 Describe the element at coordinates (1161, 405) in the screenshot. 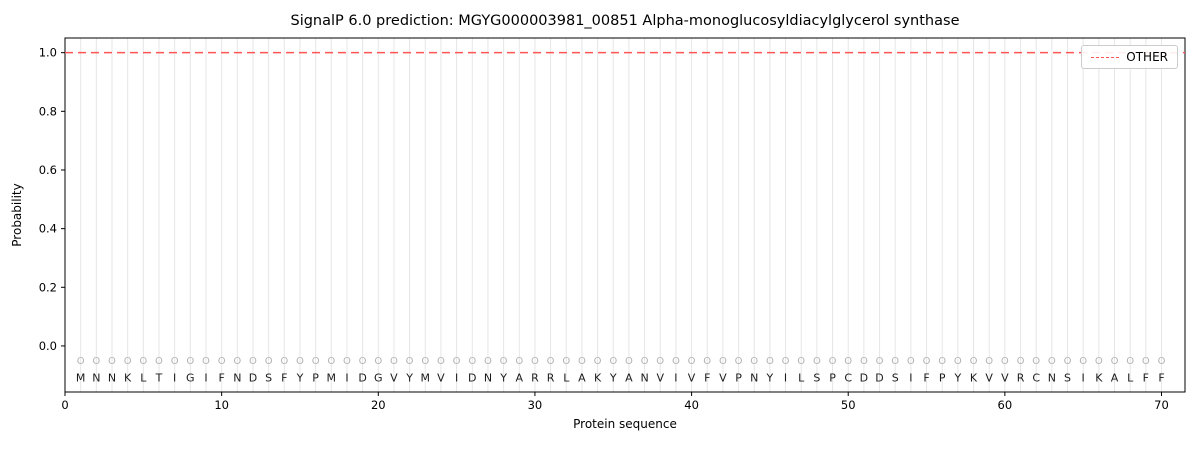

I see `x-tick-label: 70` at that location.